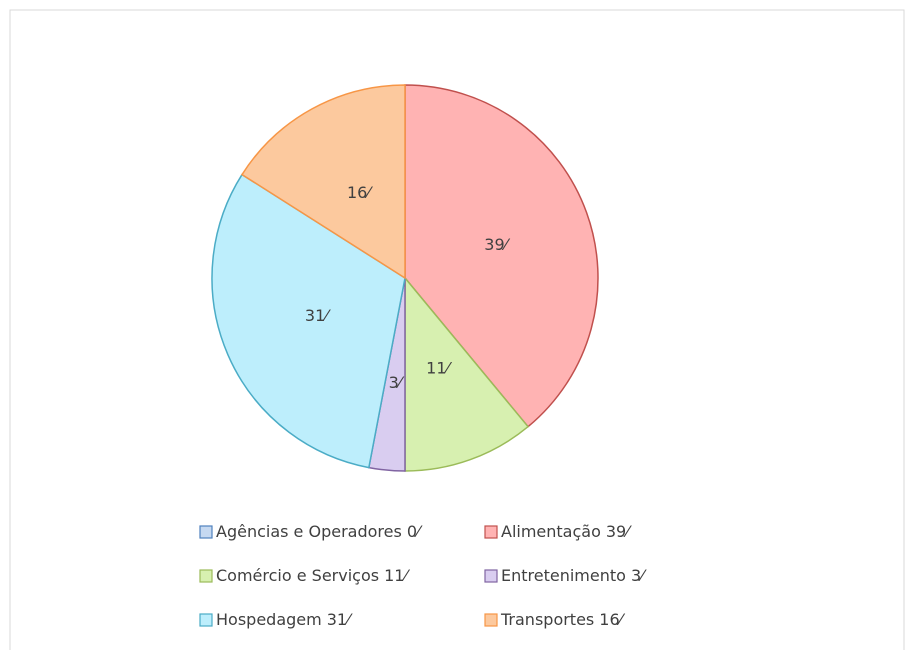  What do you see at coordinates (318, 315) in the screenshot?
I see `data-label: 31⁄` at bounding box center [318, 315].